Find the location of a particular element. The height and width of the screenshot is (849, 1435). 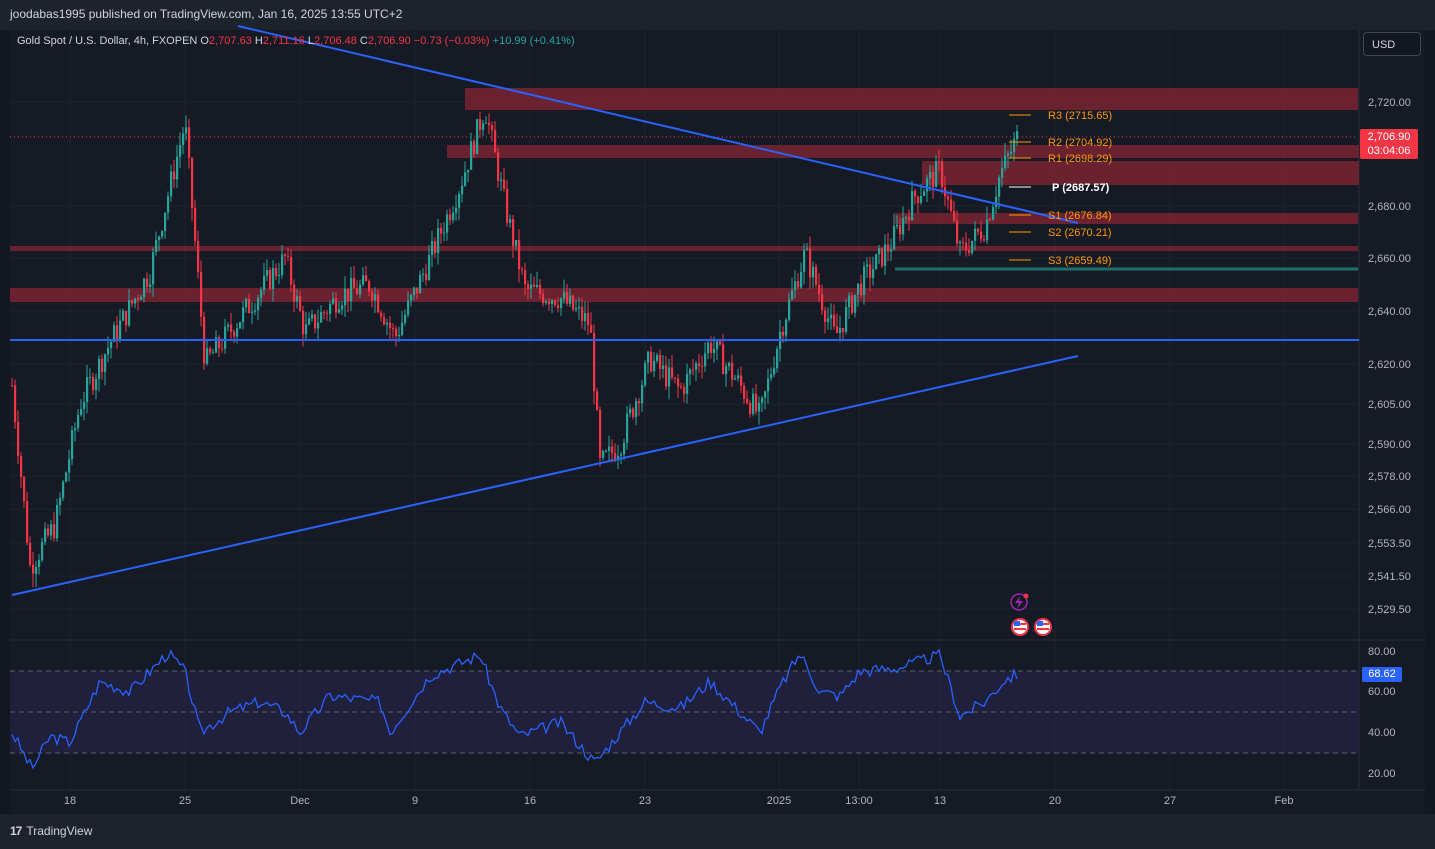

tradingview-brand: 17 TradingView is located at coordinates (51, 831).